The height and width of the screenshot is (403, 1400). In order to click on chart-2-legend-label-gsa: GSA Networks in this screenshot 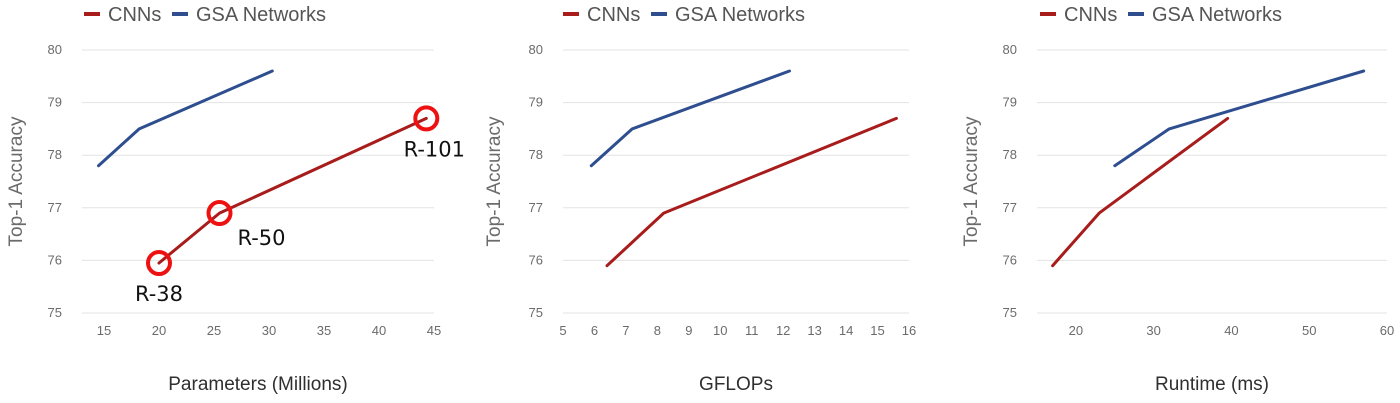, I will do `click(740, 15)`.